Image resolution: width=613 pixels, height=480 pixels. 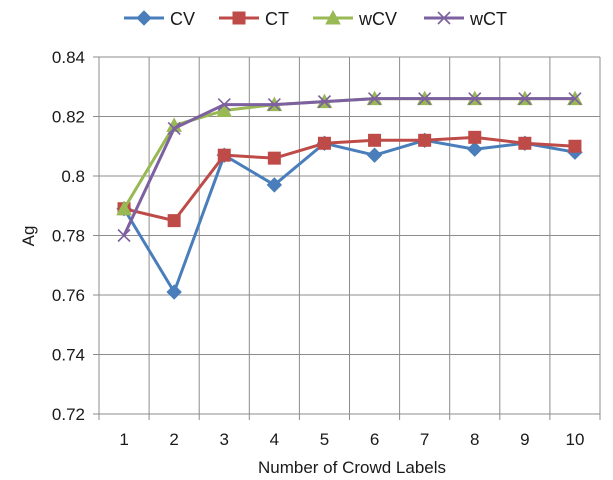 I want to click on x-tick-label: 3, so click(x=224, y=439).